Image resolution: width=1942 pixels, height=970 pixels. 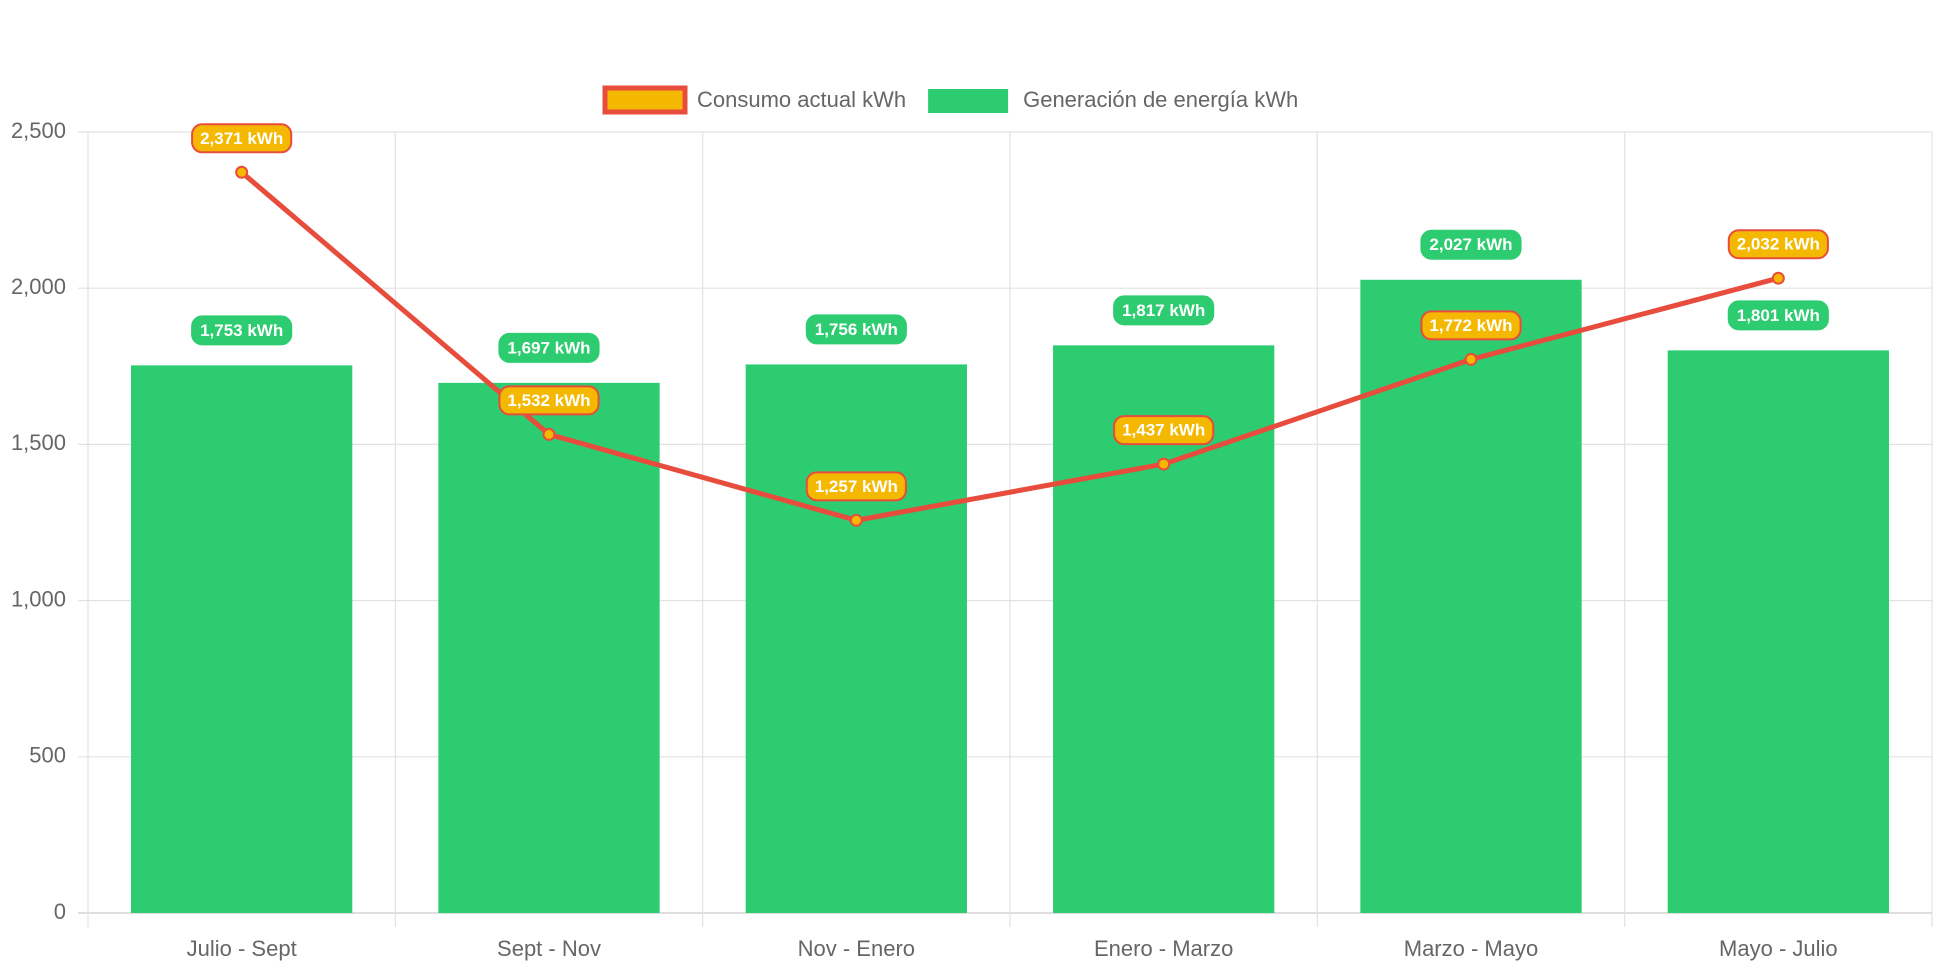 I want to click on value-label: 1,437 kWh, so click(x=1163, y=430).